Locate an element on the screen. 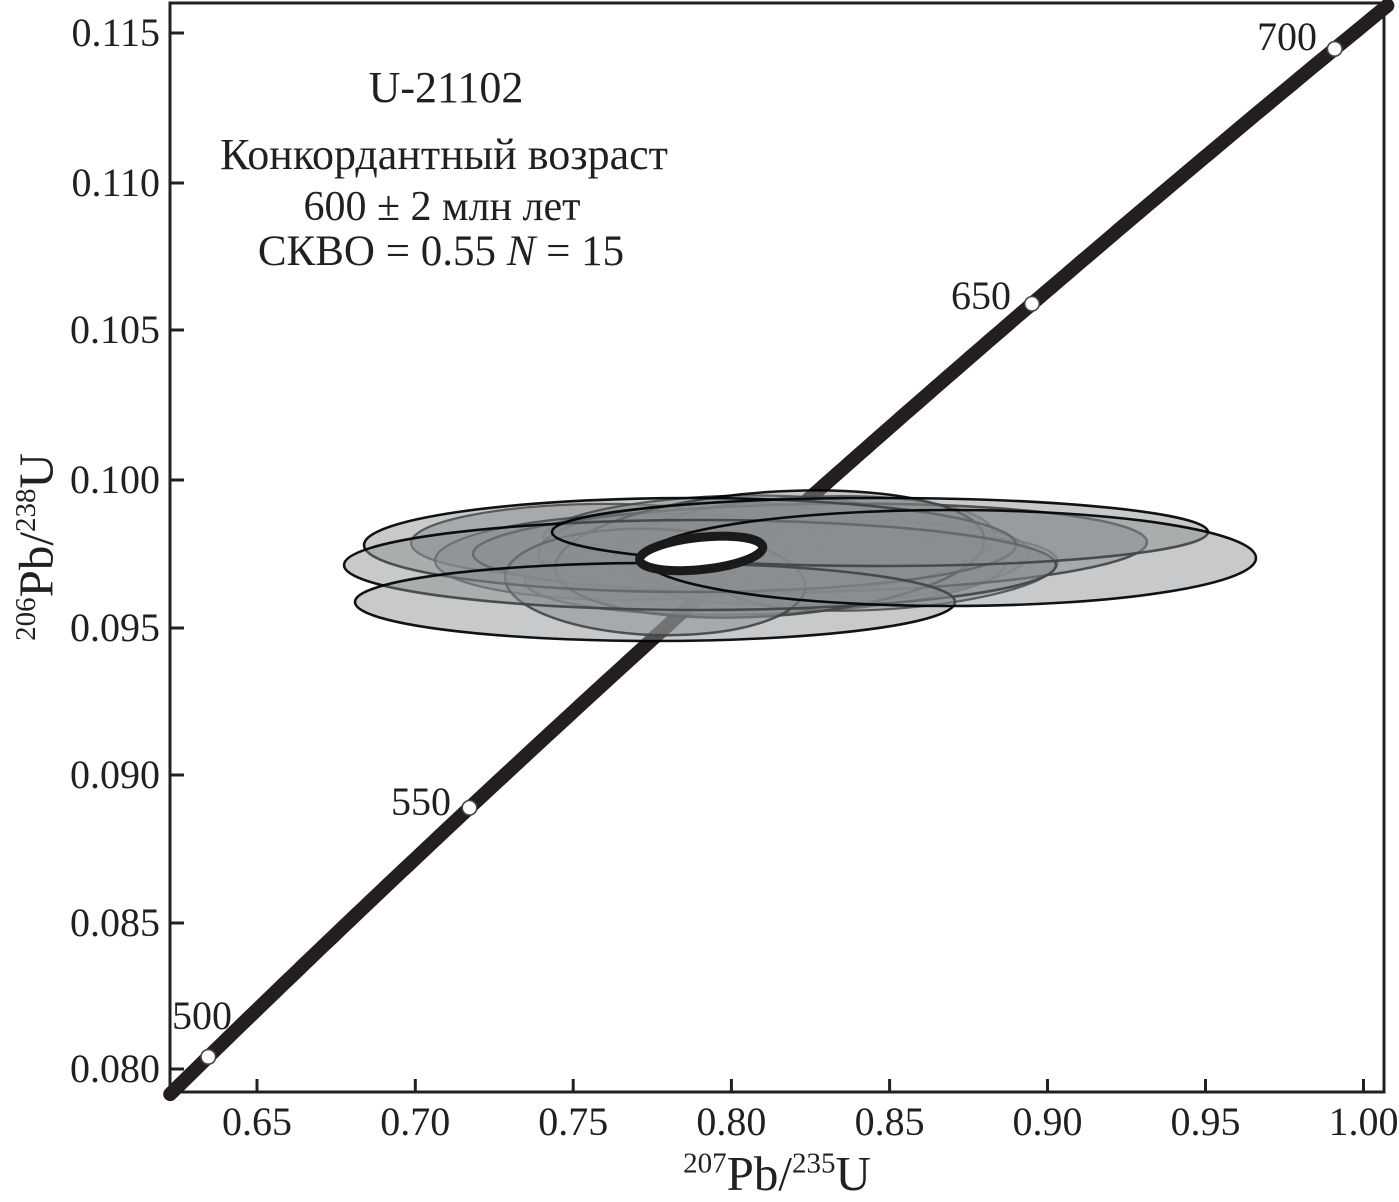  svg-text: 600 ± 2 млн лет is located at coordinates (441, 207).